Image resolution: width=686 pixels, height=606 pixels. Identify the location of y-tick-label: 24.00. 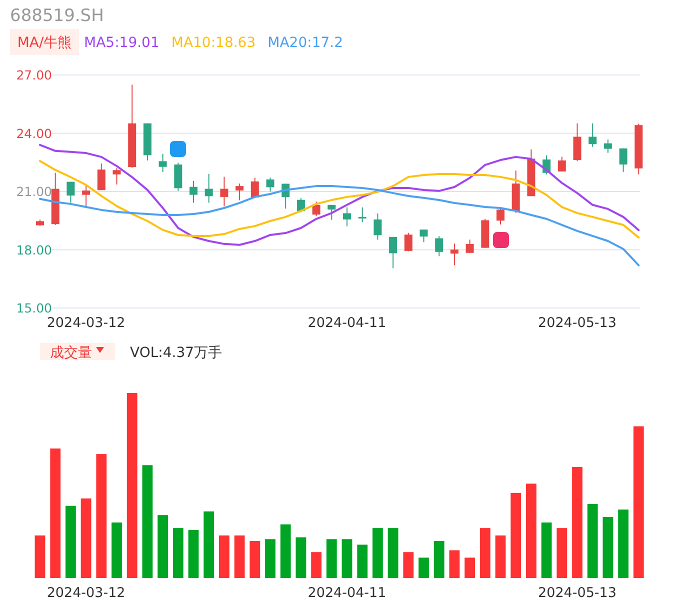
(34, 133).